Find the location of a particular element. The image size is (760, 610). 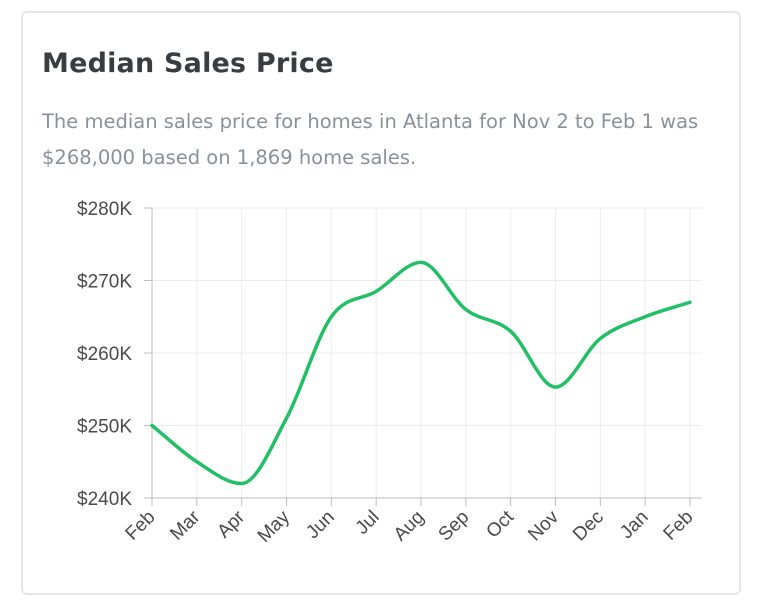

y-tick-label: $270K is located at coordinates (104, 282).